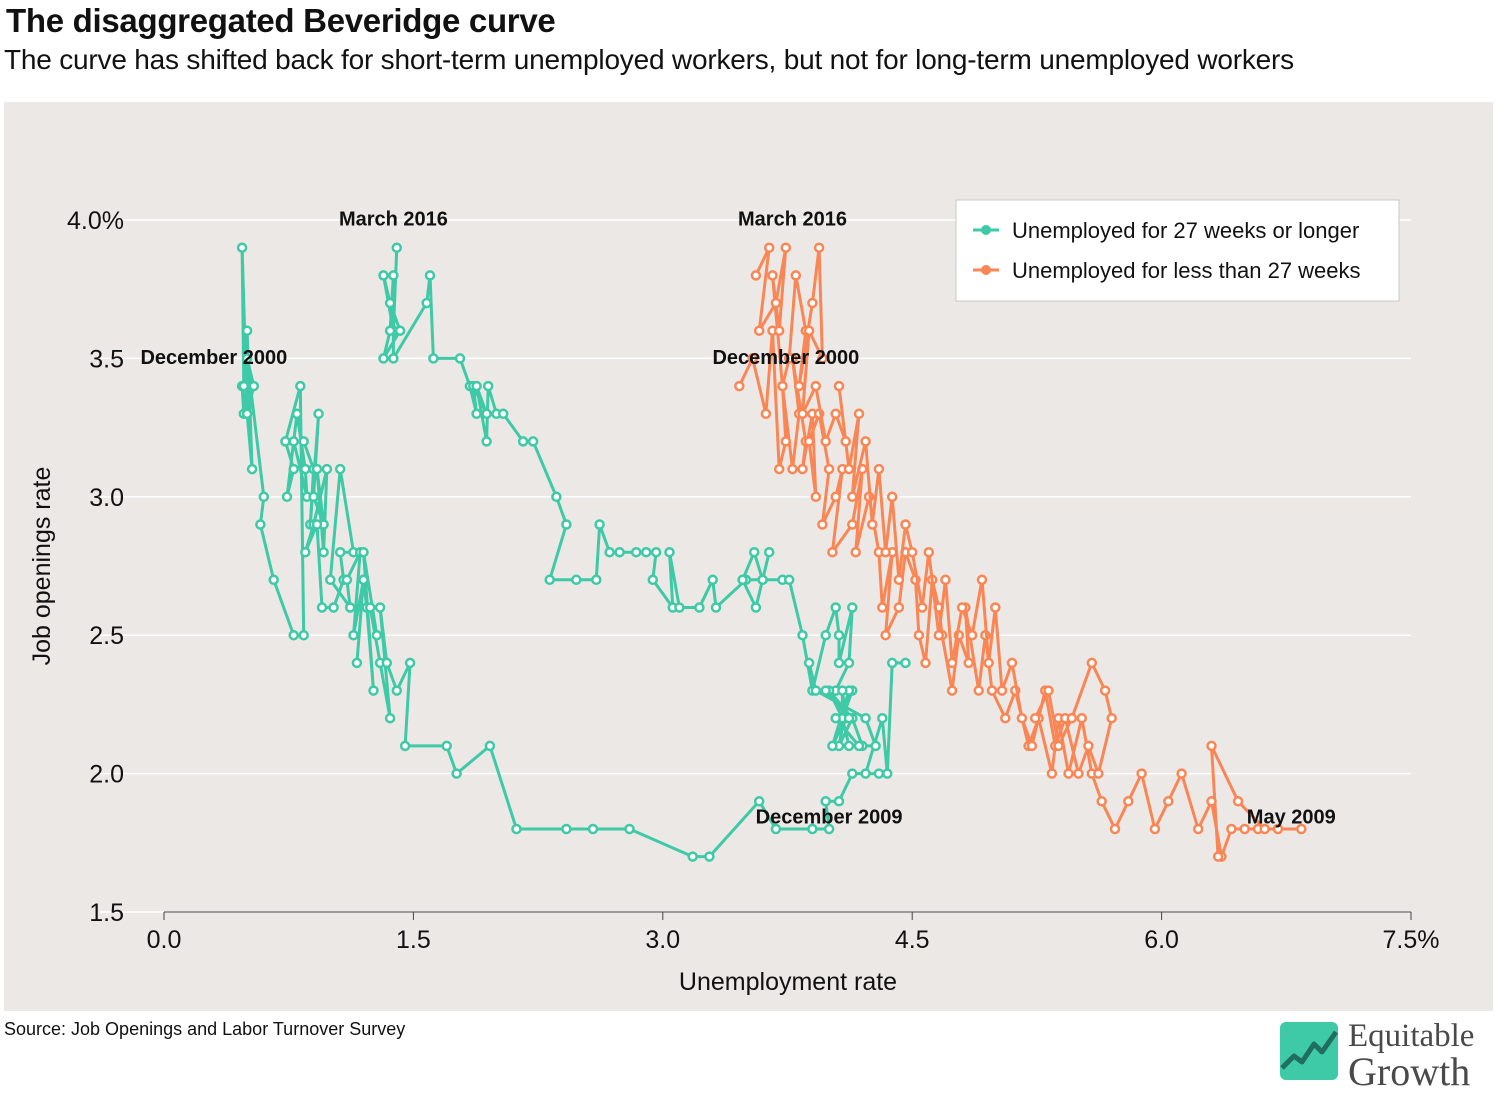 Image resolution: width=1498 pixels, height=1102 pixels. What do you see at coordinates (1186, 270) in the screenshot?
I see `legend-label-short-term: Unemployed for less than 27 weeks` at bounding box center [1186, 270].